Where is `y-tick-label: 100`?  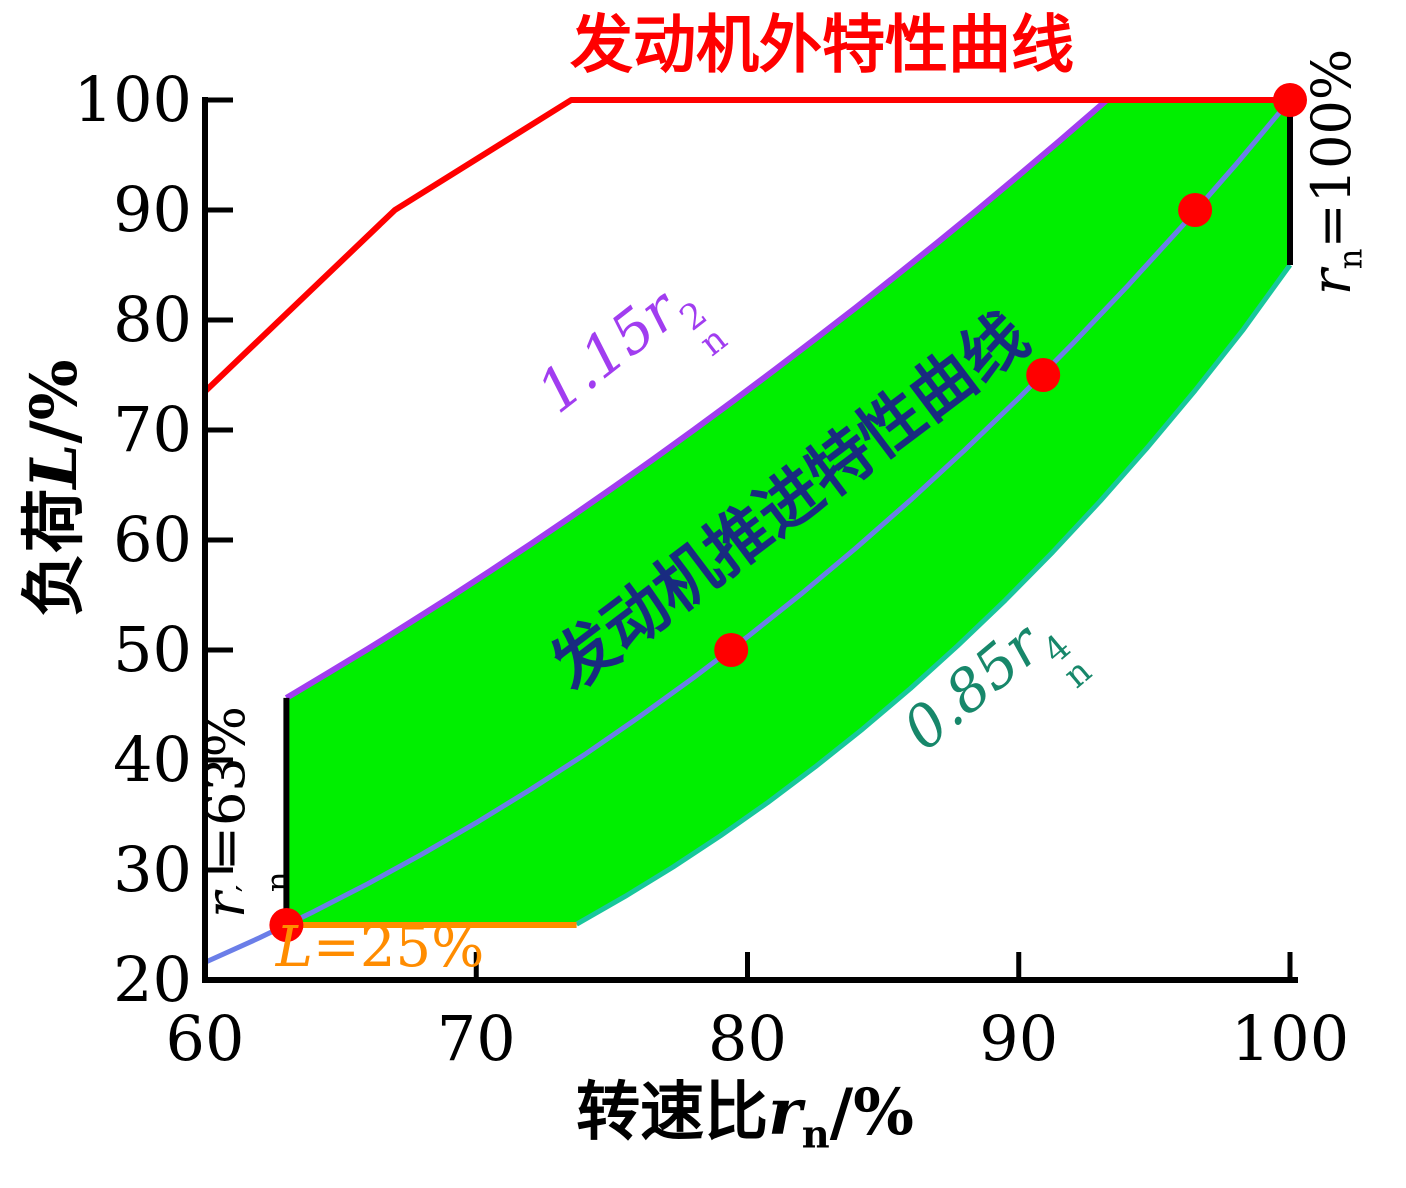
y-tick-label: 100 is located at coordinates (132, 99).